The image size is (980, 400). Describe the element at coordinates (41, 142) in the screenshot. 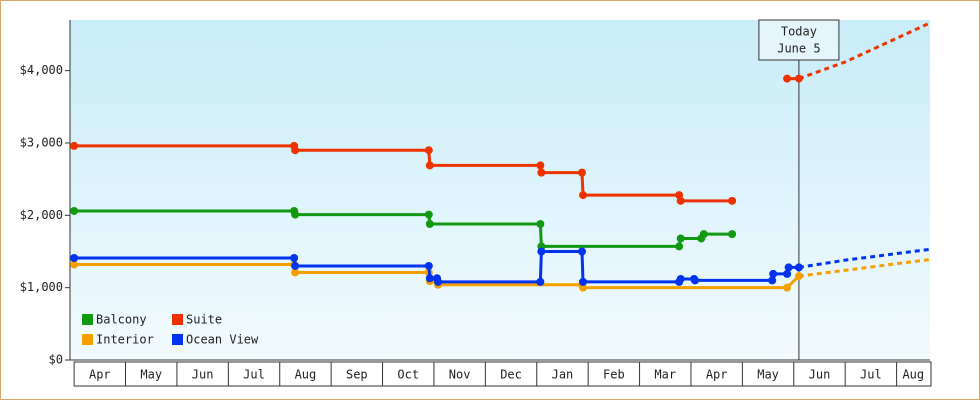

I see `y-tick-label: $3,000` at that location.